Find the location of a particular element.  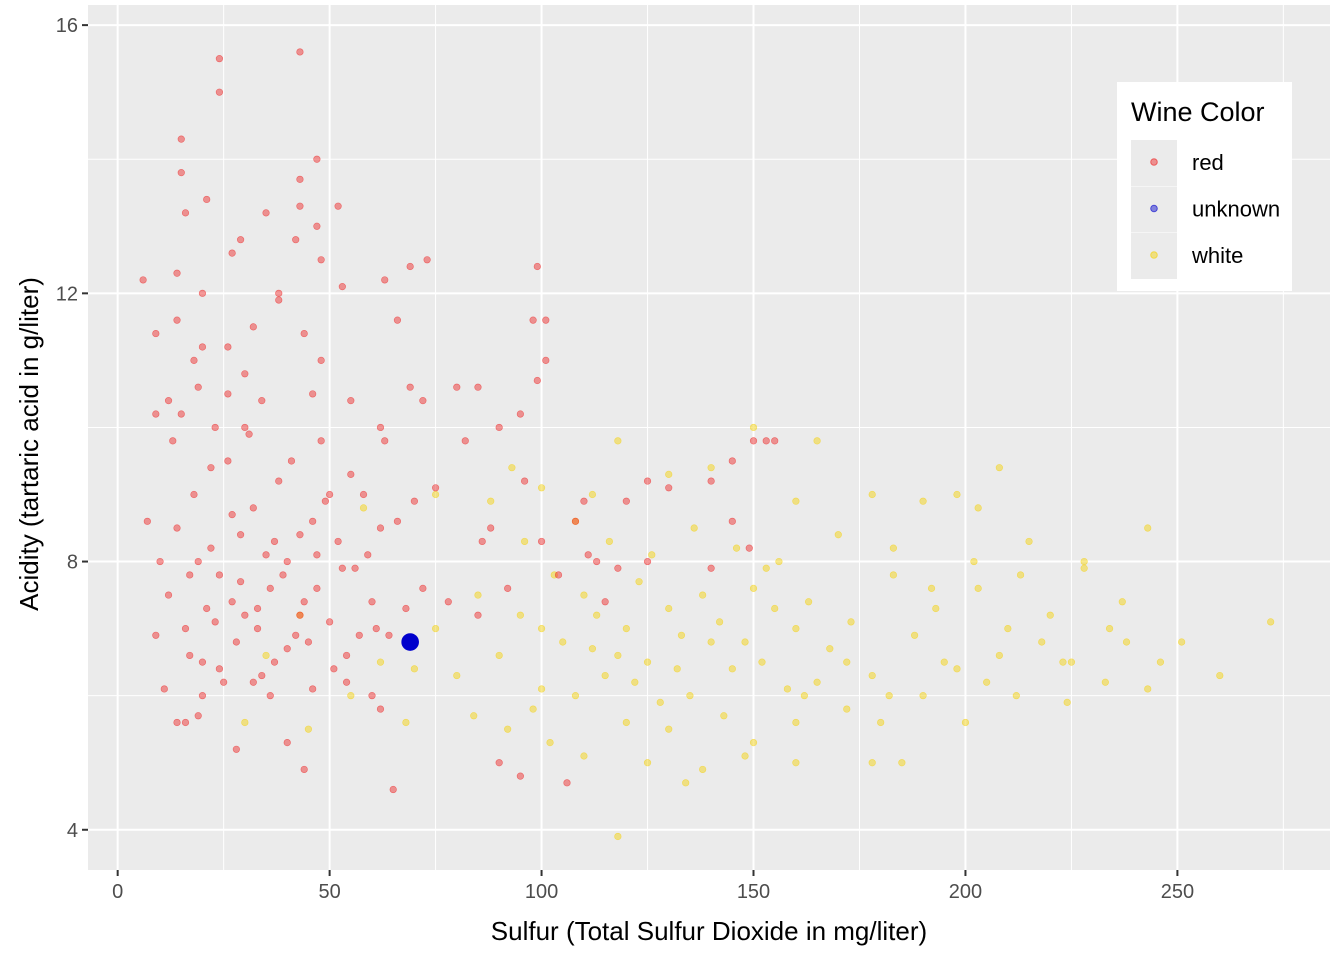

legend-key-bg is located at coordinates (1154, 163).